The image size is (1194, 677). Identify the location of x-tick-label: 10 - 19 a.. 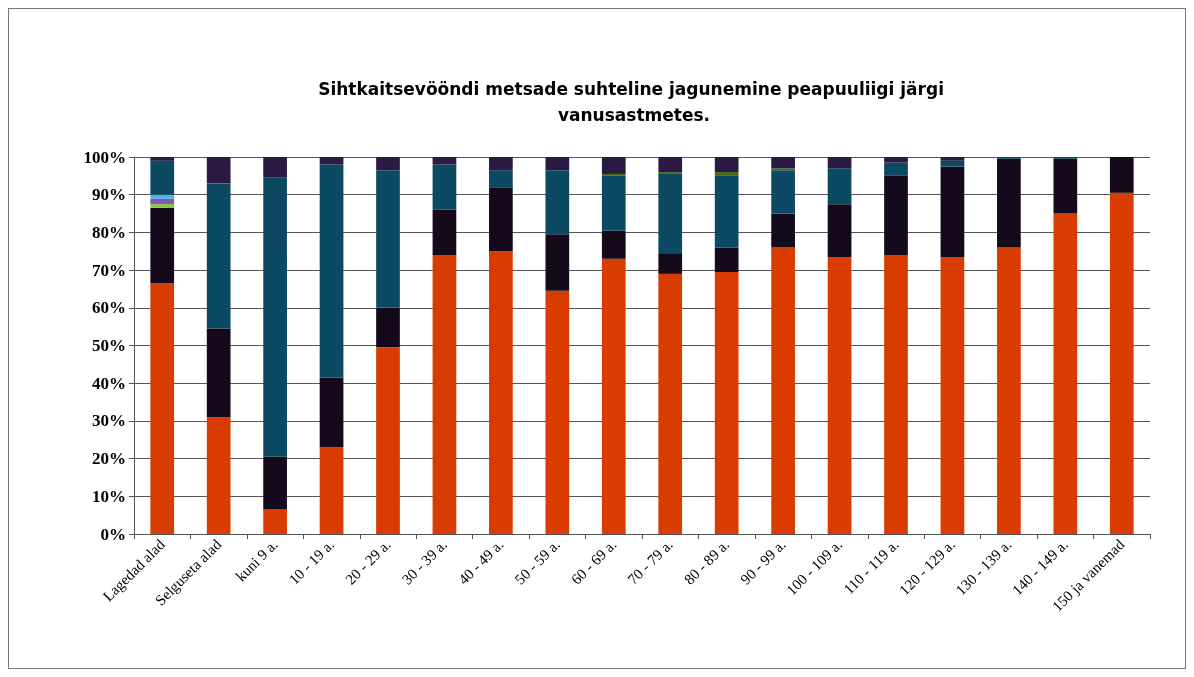
(311, 562).